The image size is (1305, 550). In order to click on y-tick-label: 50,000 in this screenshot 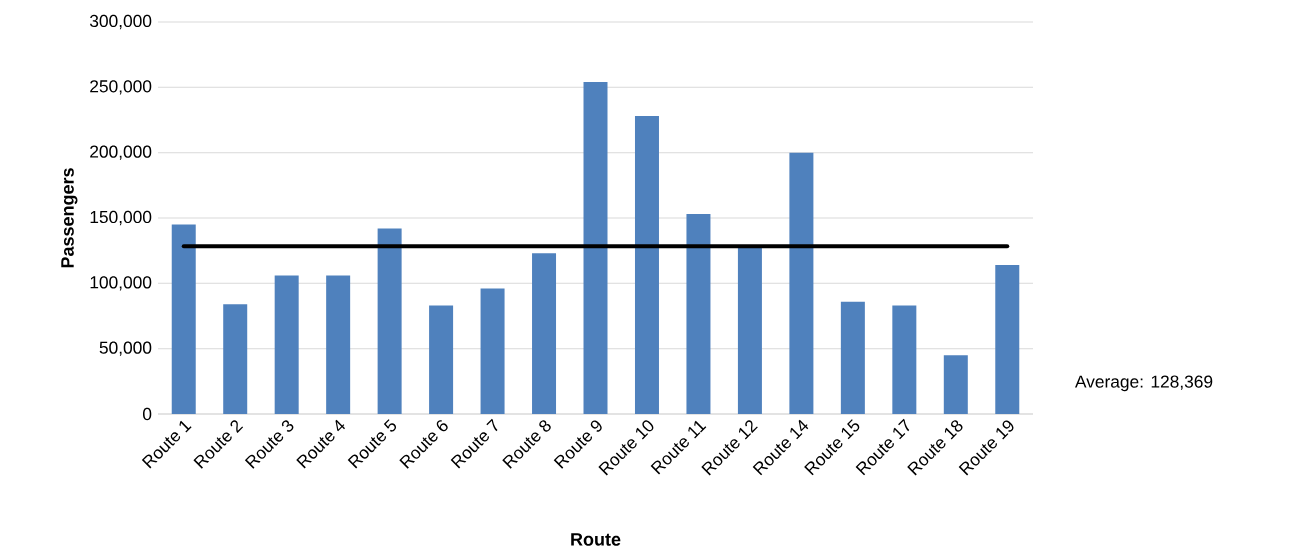, I will do `click(125, 348)`.